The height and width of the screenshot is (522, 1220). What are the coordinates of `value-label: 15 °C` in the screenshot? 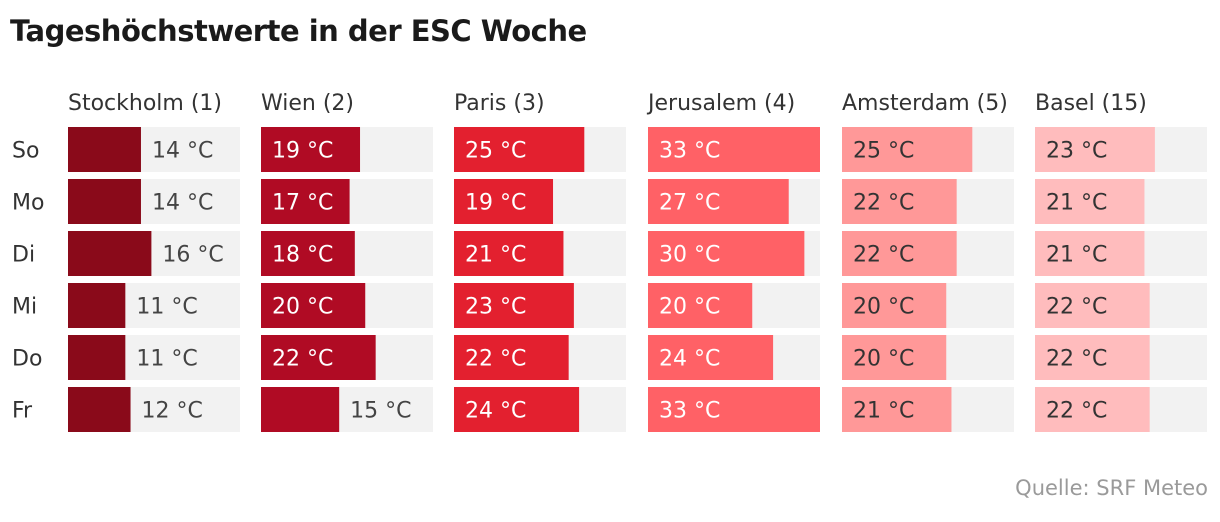 It's located at (380, 411).